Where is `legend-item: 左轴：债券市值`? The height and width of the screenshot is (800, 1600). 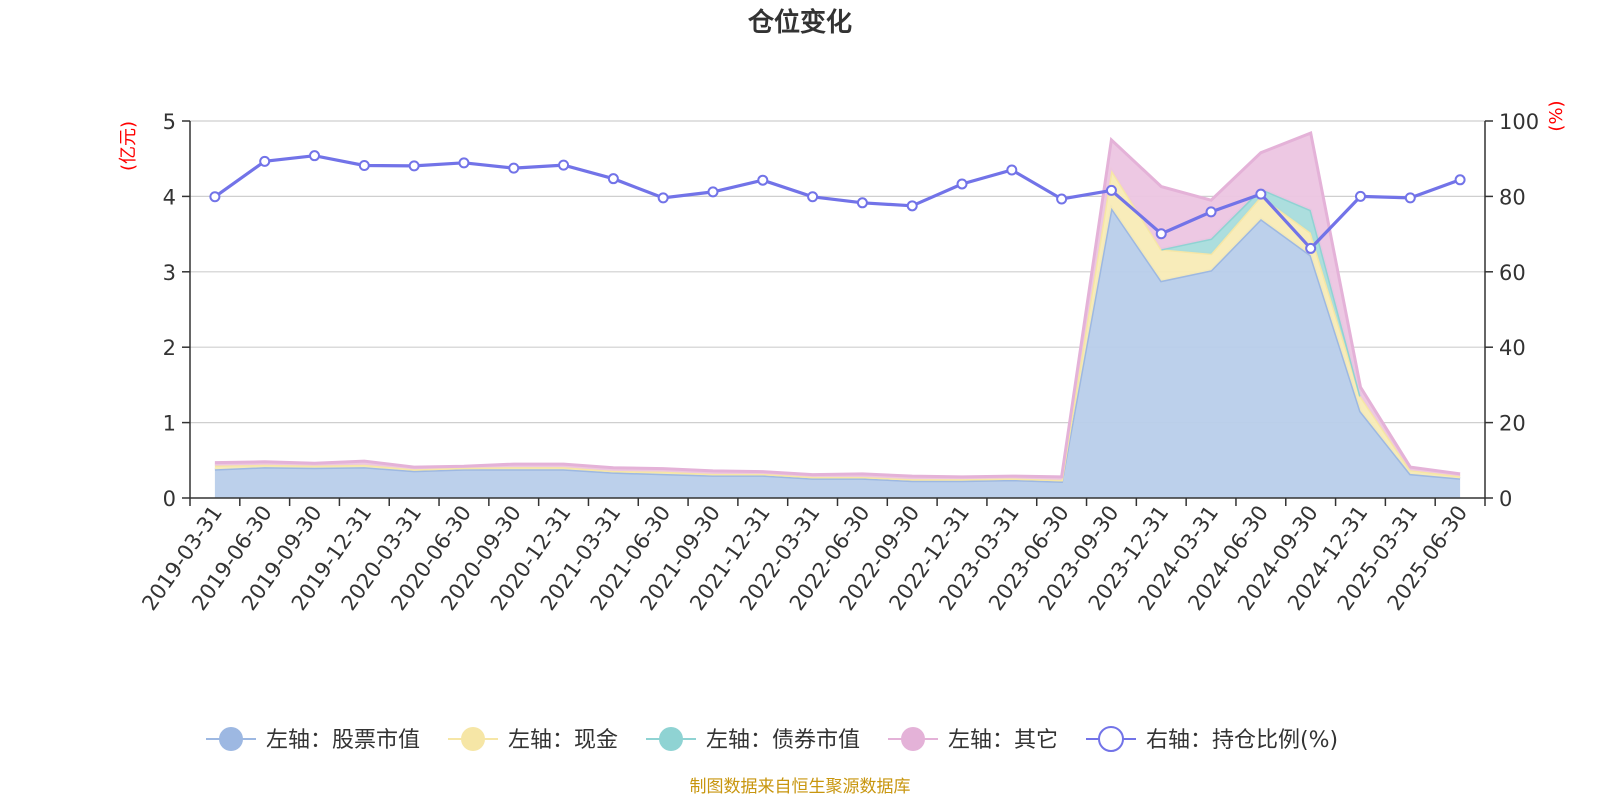
legend-item: 左轴：债券市值 is located at coordinates (753, 740).